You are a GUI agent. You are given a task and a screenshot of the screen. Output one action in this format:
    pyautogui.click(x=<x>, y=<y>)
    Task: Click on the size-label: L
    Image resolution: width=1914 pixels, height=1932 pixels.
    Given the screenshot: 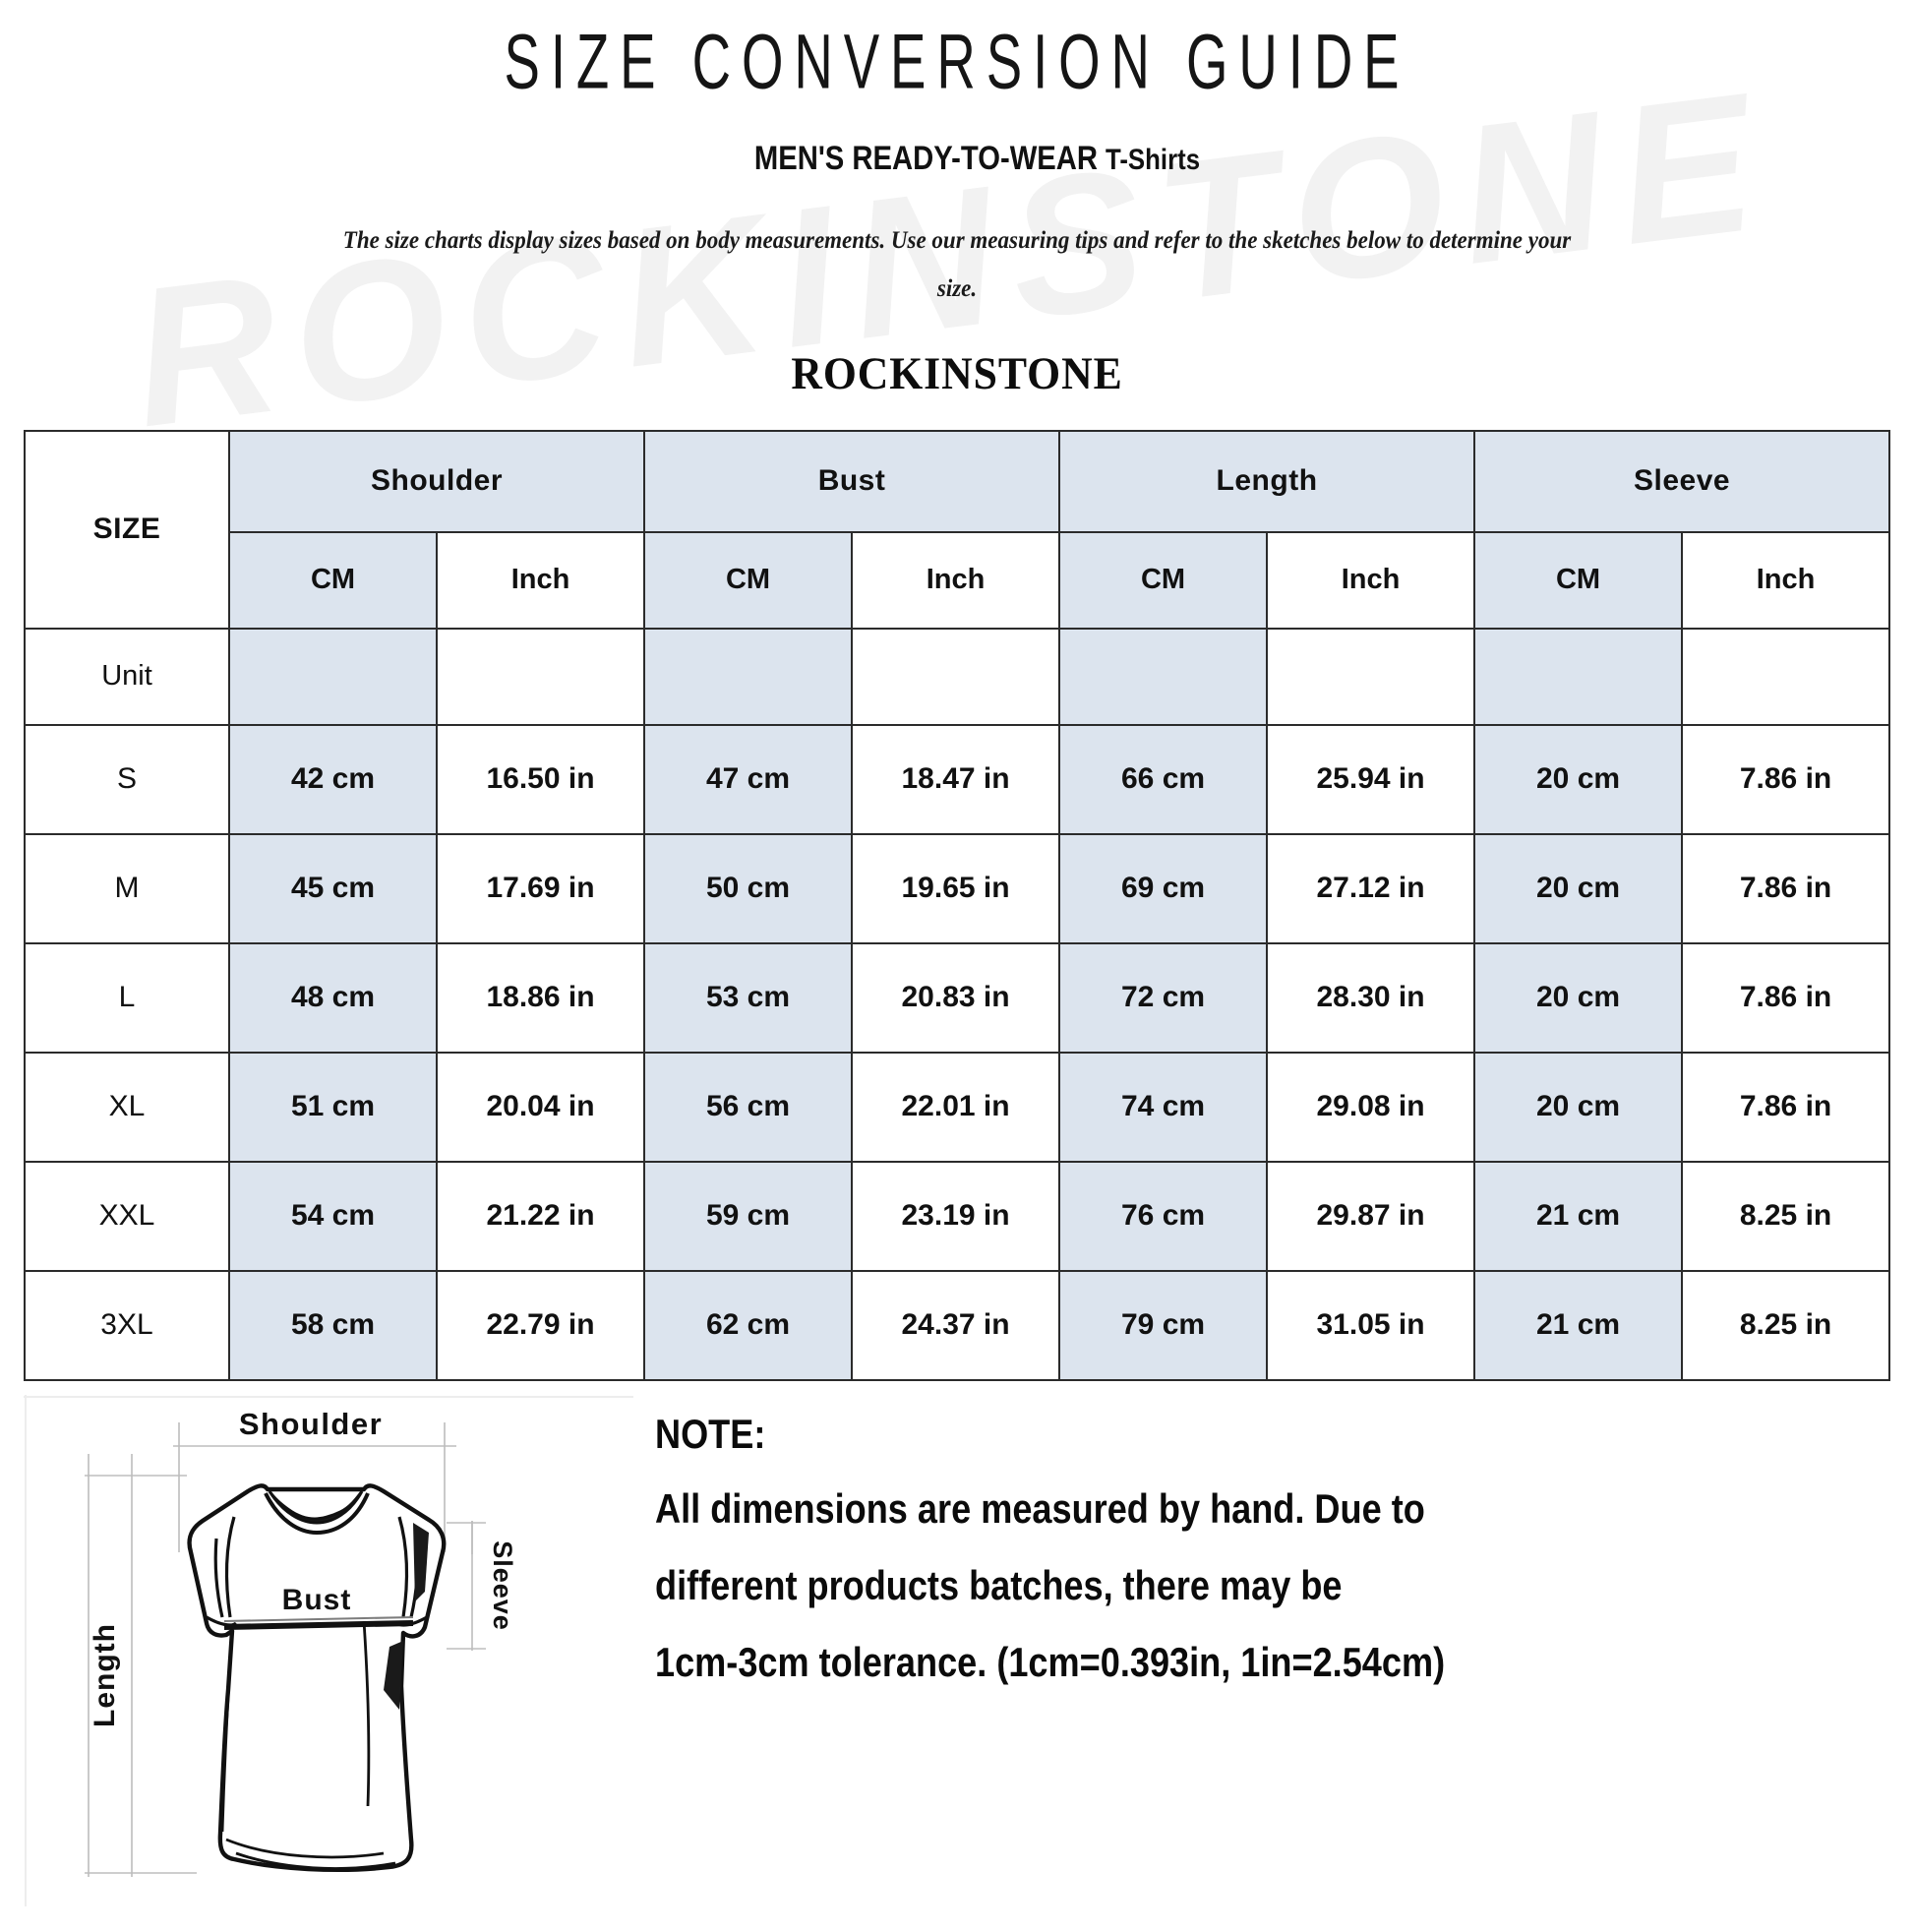 What is the action you would take?
    pyautogui.click(x=127, y=997)
    